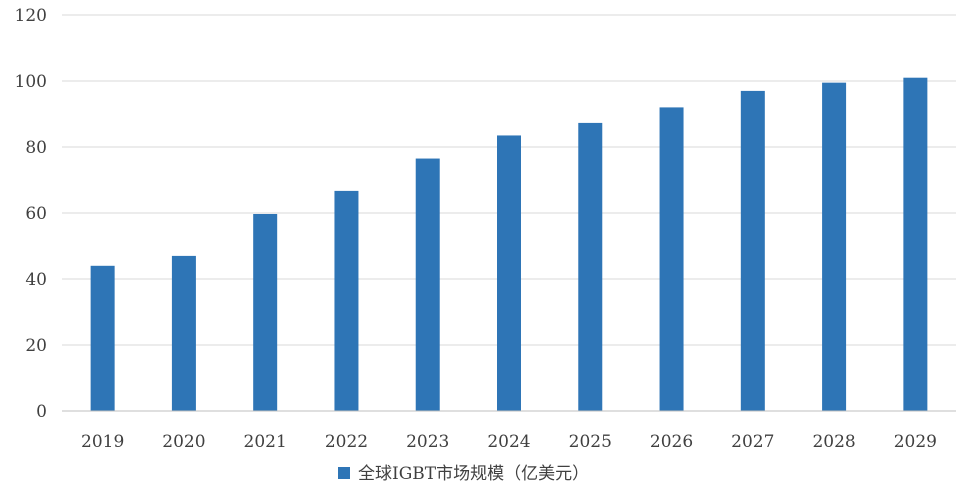  I want to click on bar-2019, so click(102, 338).